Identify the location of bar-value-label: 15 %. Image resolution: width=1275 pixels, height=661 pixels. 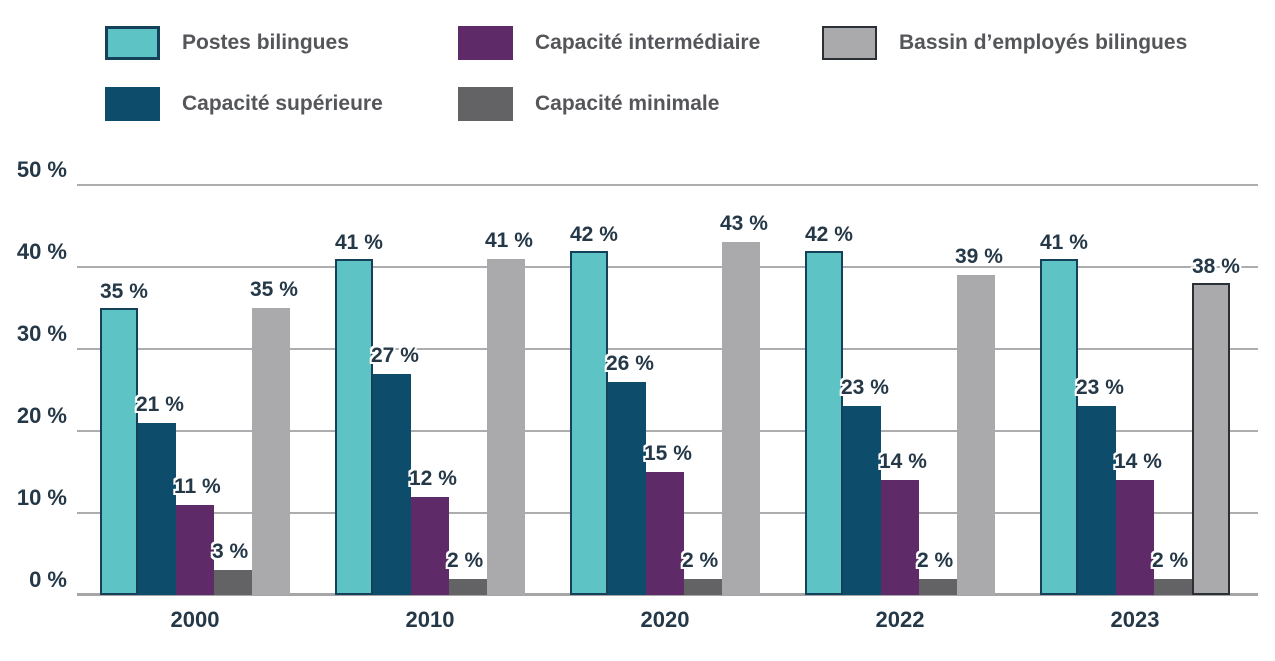
(668, 453).